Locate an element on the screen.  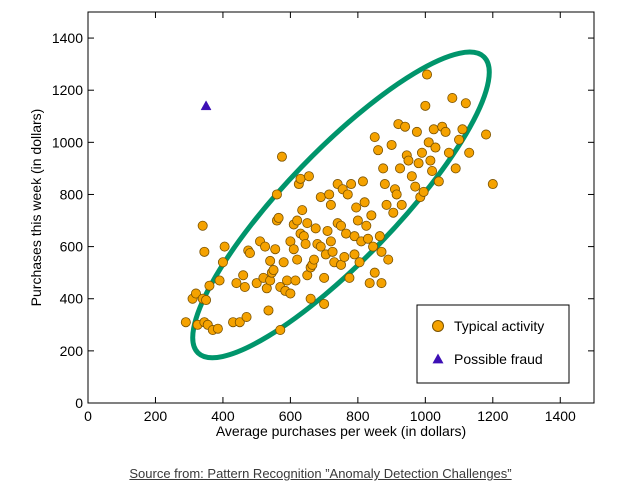
point-possible-fraud is located at coordinates (206, 105).